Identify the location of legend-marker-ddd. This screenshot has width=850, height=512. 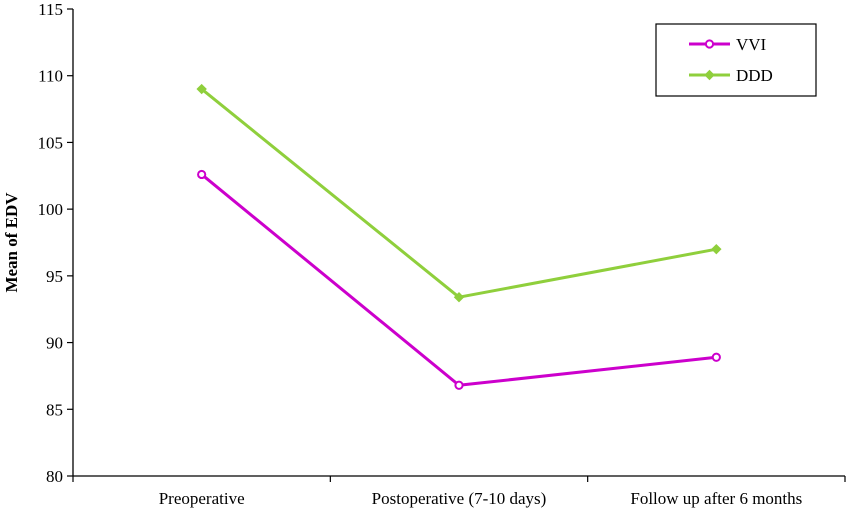
(709, 75).